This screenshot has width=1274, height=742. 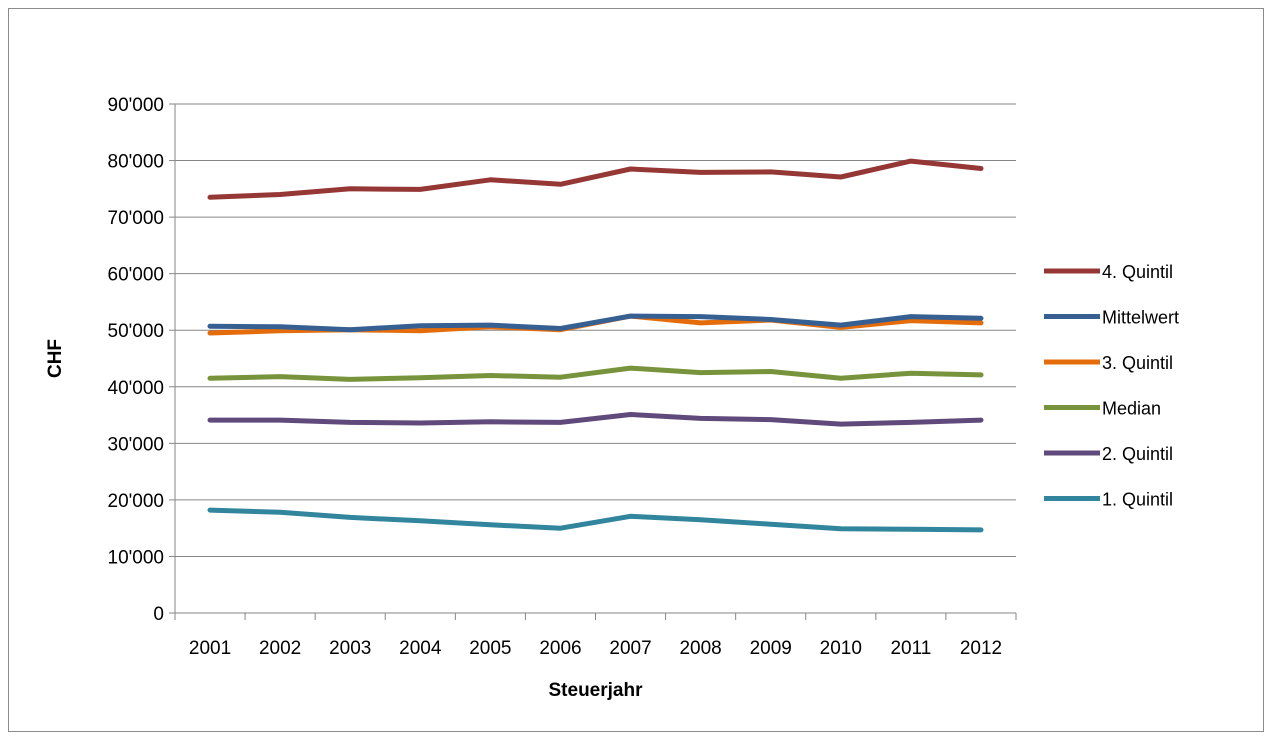 What do you see at coordinates (136, 557) in the screenshot?
I see `y-tick-label: 10'000` at bounding box center [136, 557].